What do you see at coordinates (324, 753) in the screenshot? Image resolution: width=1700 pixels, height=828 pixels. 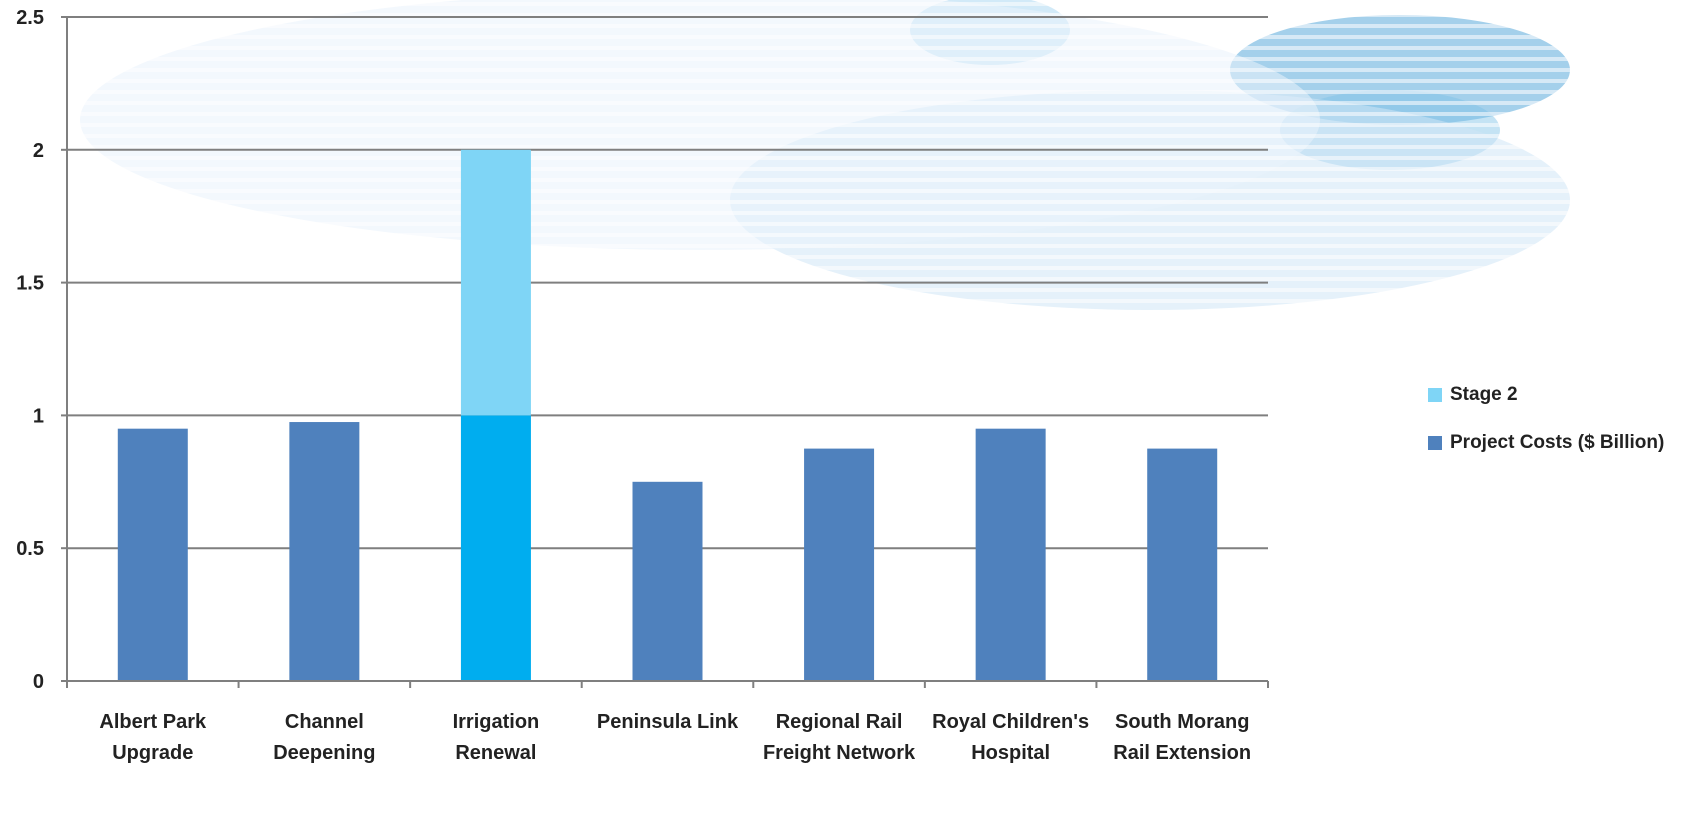 I see `x-category-label: Deepening` at bounding box center [324, 753].